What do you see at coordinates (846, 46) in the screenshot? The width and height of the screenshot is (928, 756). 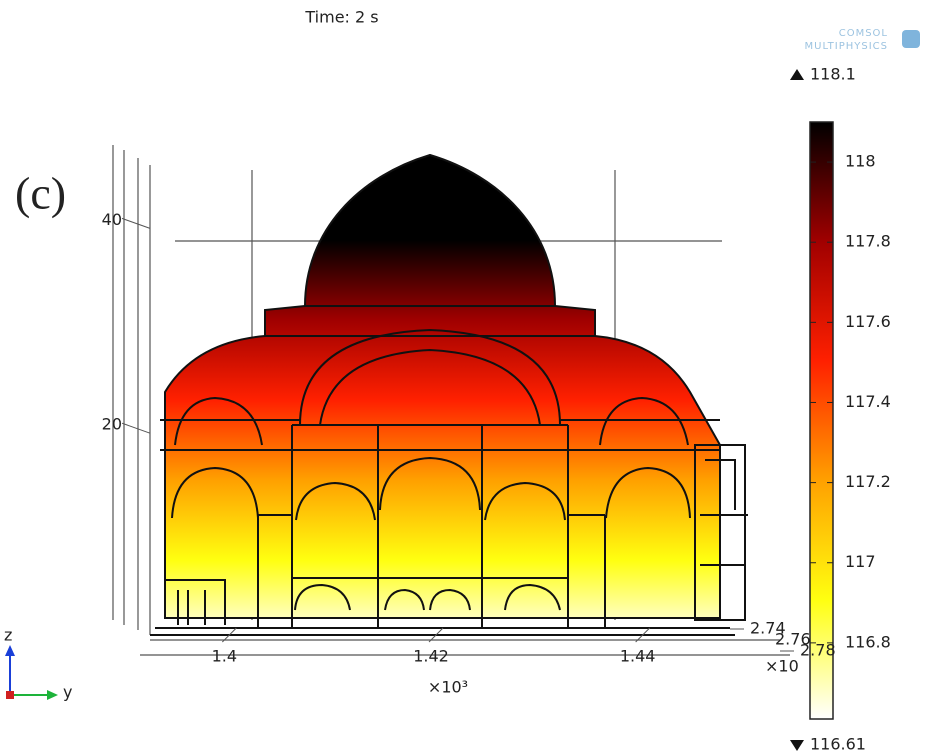 I see `logo-text: MULTIPHYSICS` at bounding box center [846, 46].